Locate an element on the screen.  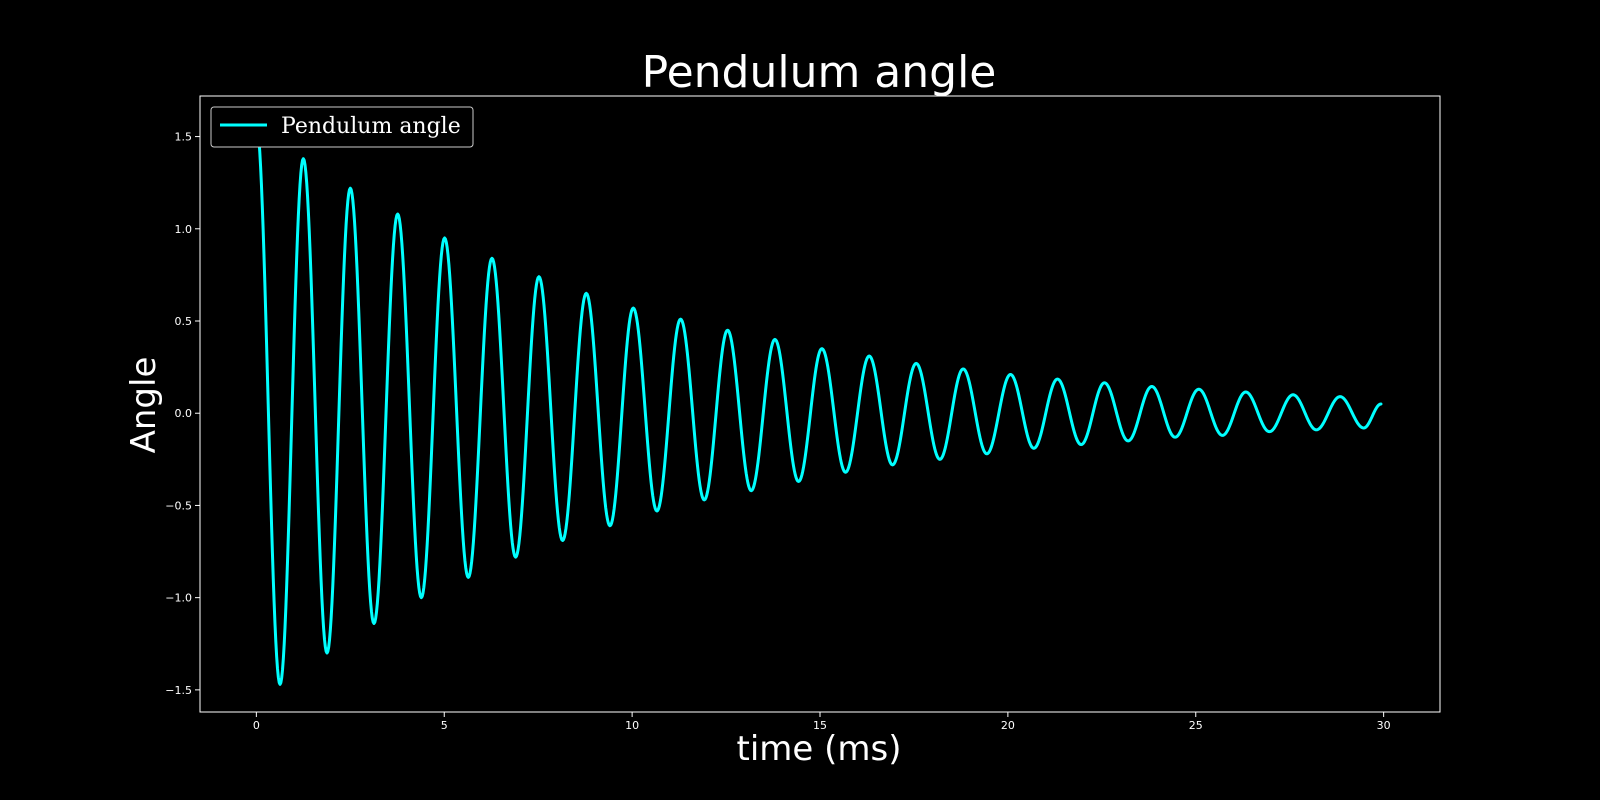
y-tick-label: 0.0 is located at coordinates (184, 413).